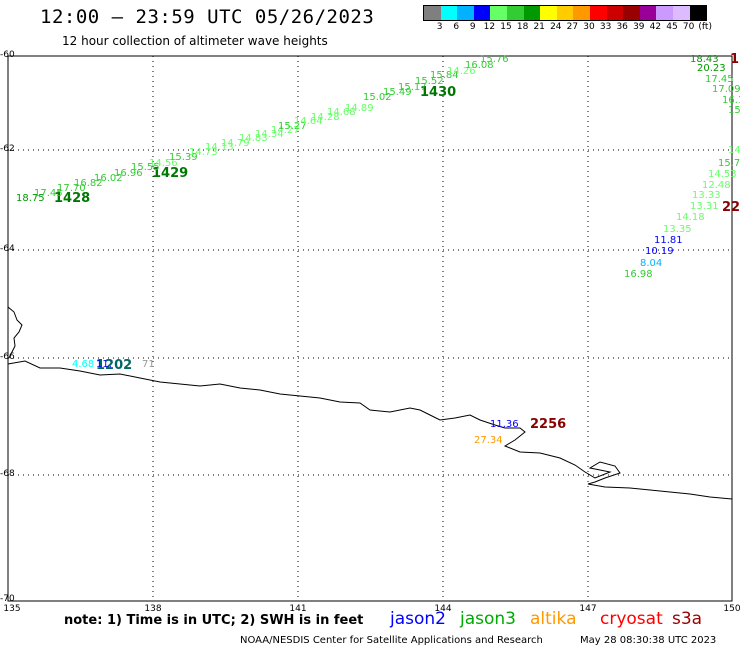  Describe the element at coordinates (588, 609) in the screenshot. I see `longitude-tick: 147` at that location.